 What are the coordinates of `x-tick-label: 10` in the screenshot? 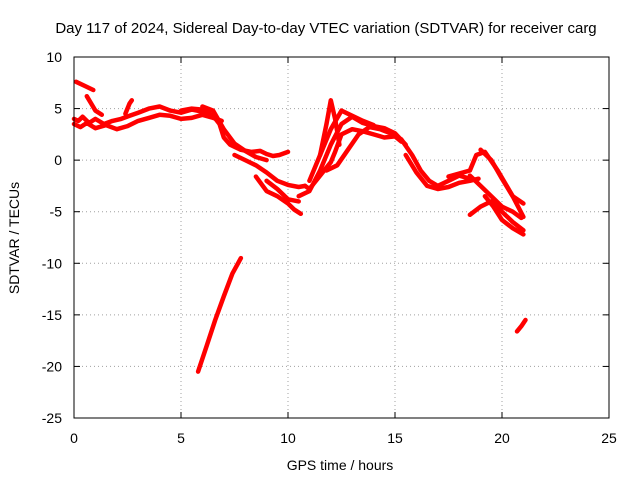 It's located at (288, 438).